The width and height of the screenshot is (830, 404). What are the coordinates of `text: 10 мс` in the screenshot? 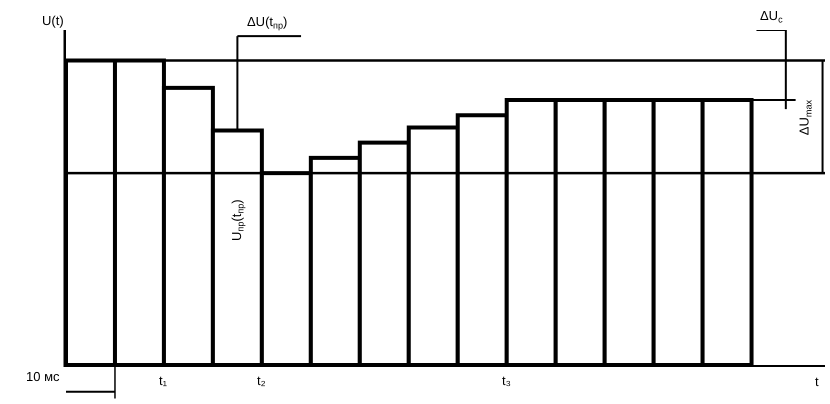 It's located at (43, 376).